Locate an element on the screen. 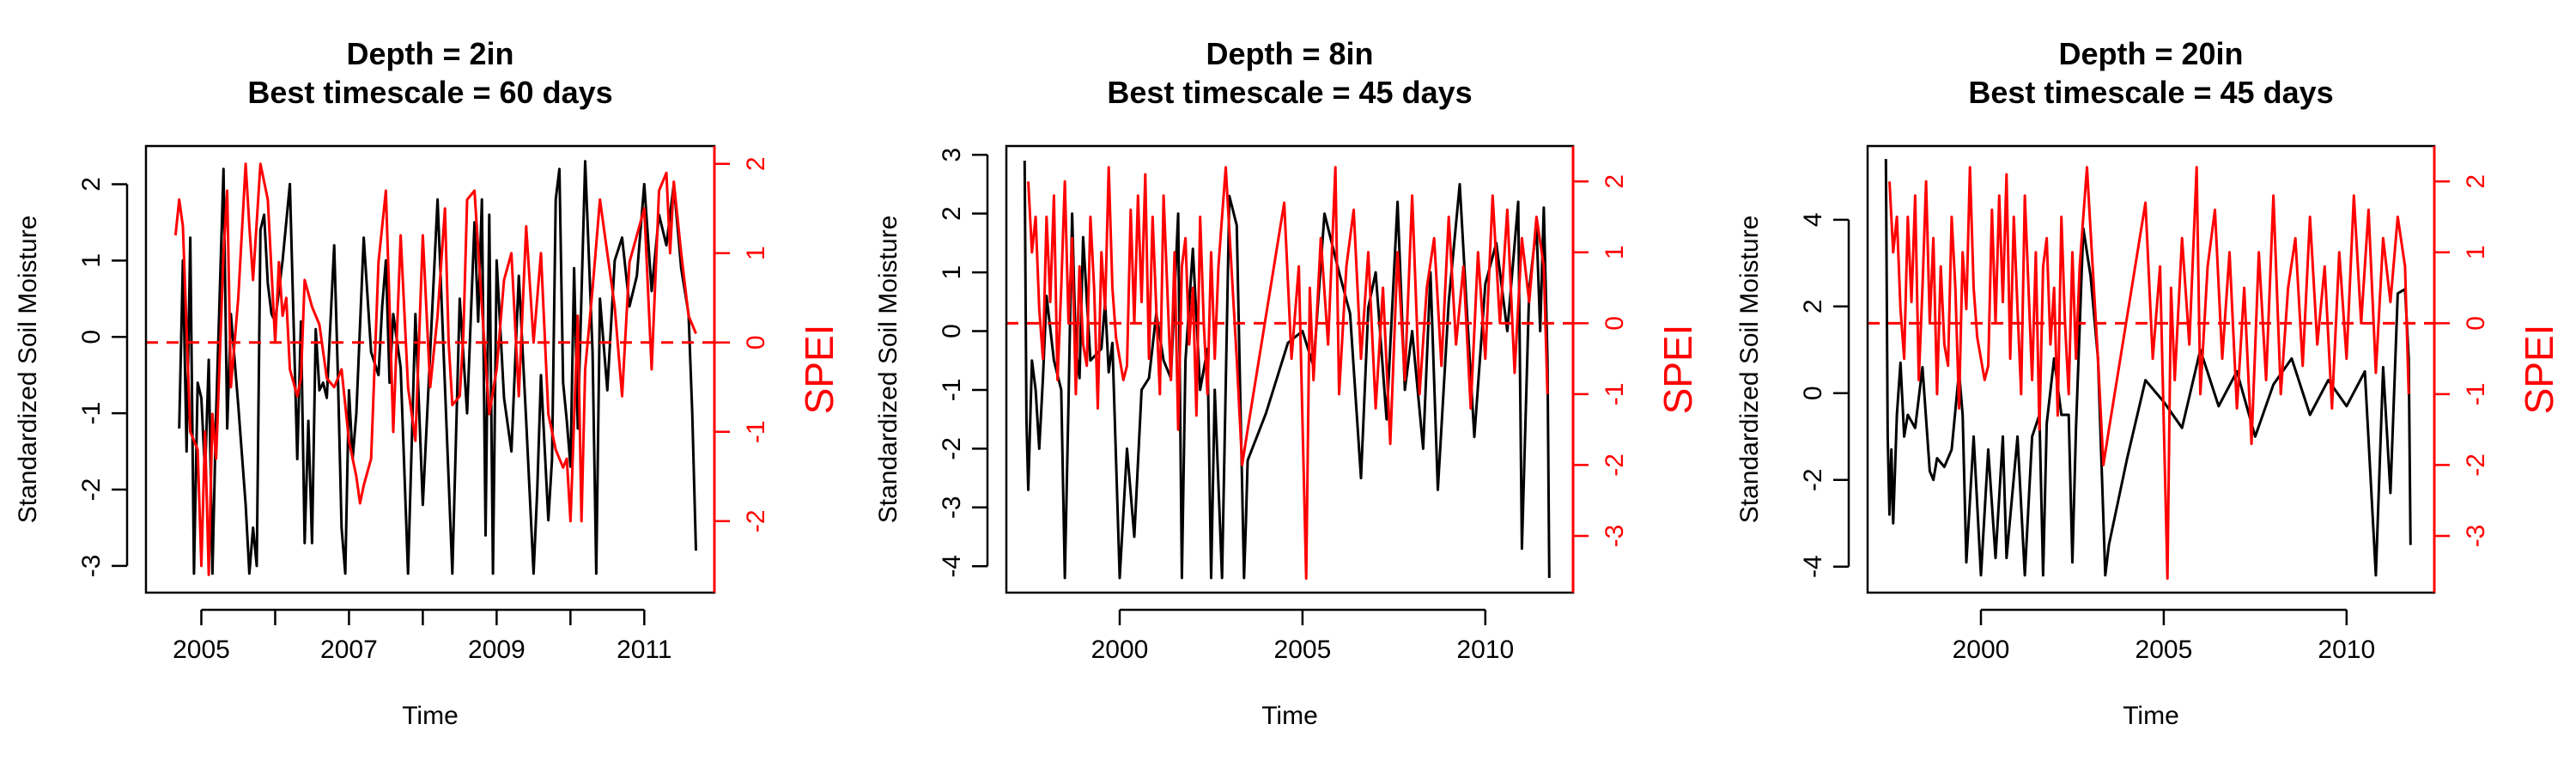 The height and width of the screenshot is (773, 2576). y-left-tick-label: 4 is located at coordinates (1813, 219).